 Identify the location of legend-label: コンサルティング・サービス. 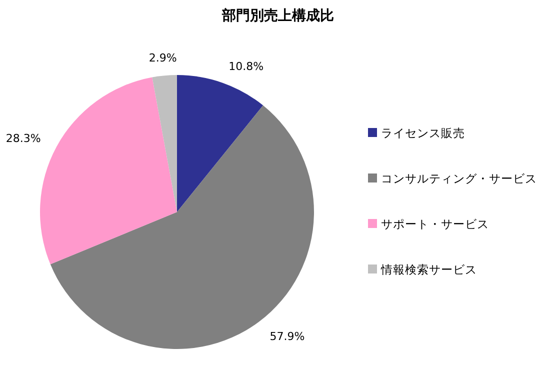
(459, 179).